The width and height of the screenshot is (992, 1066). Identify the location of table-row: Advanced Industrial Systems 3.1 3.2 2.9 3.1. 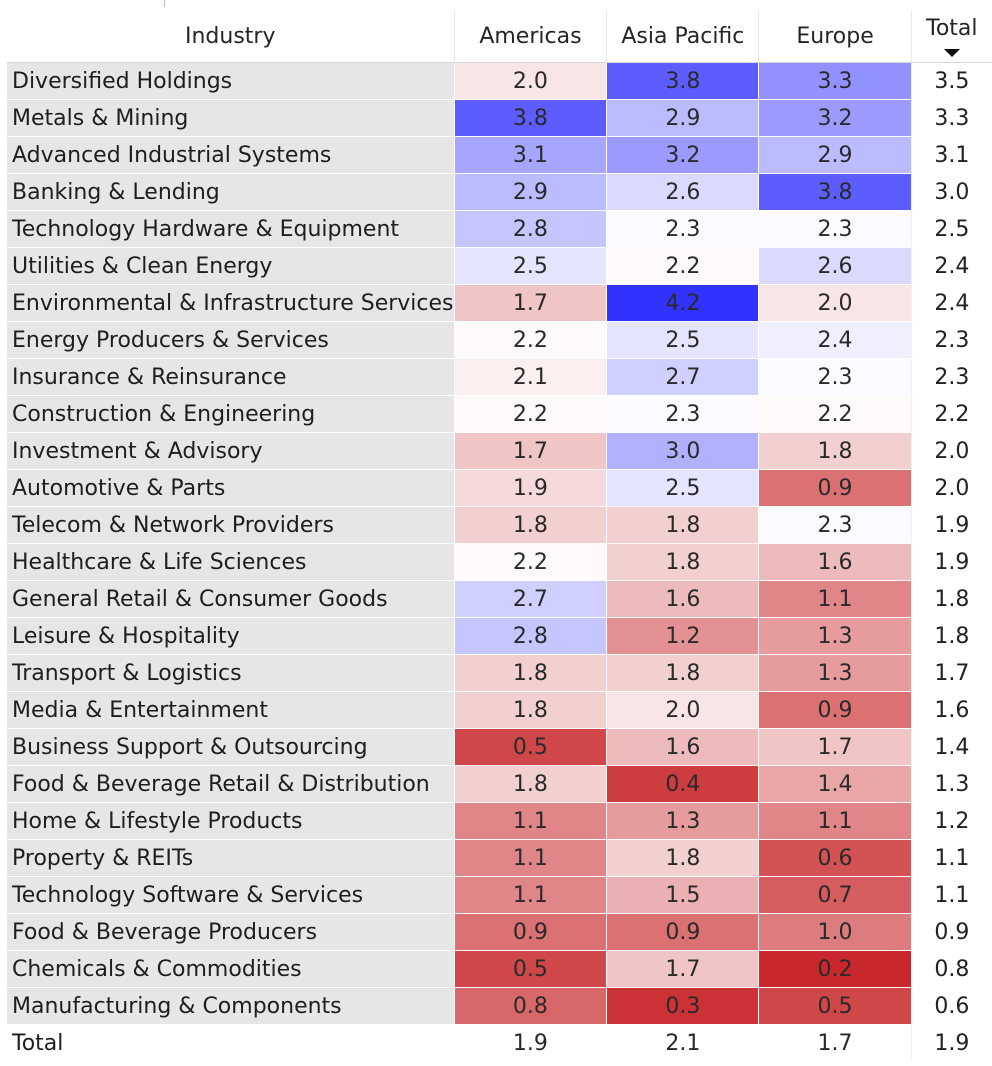
(499, 155).